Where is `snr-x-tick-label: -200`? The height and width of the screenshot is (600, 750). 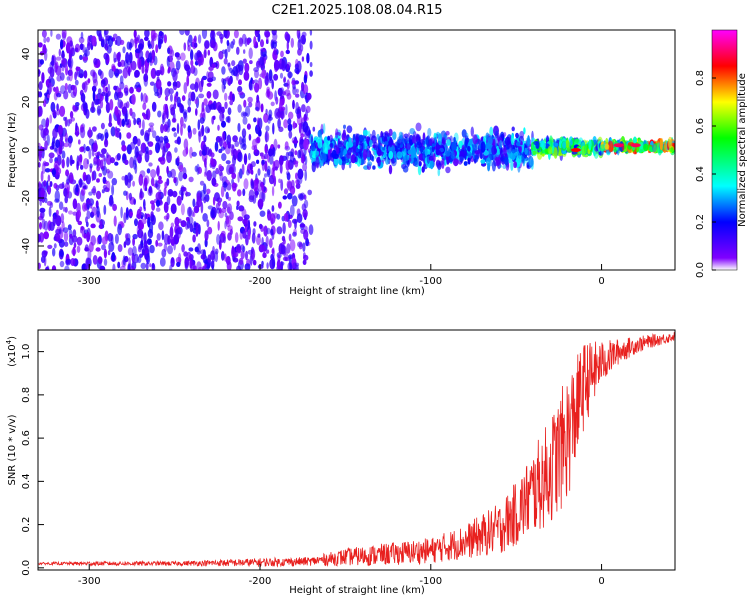
snr-x-tick-label: -200 is located at coordinates (260, 581).